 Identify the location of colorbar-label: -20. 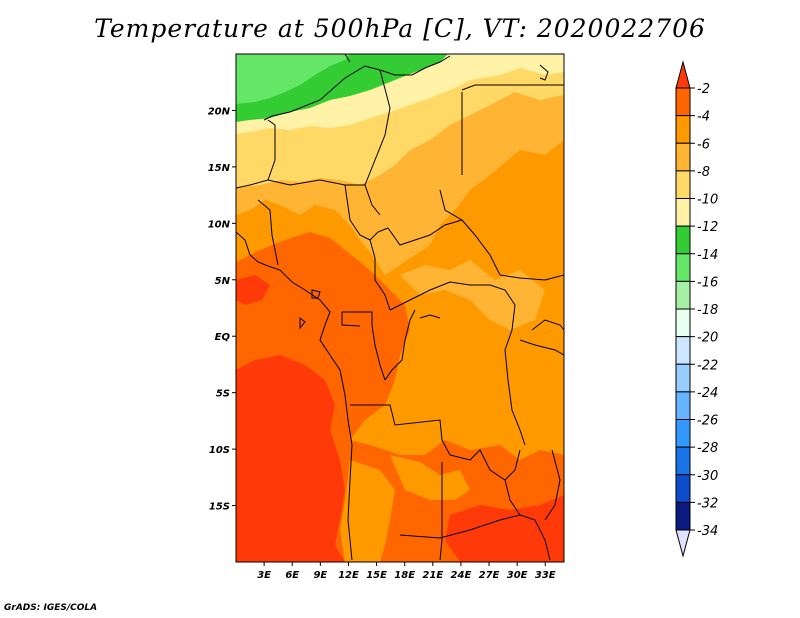
(707, 338).